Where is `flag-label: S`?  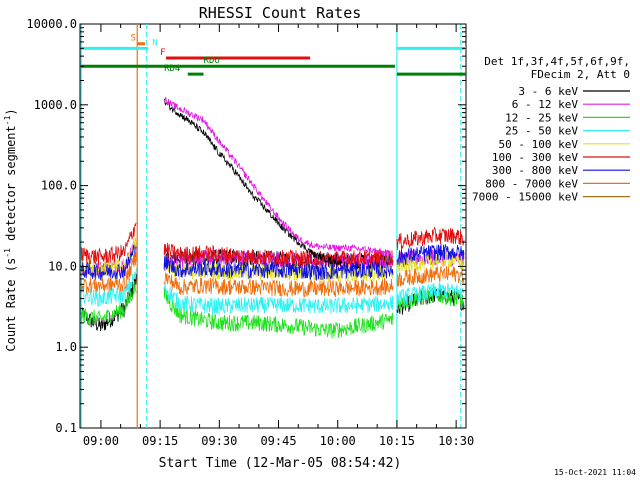
flag-label: S is located at coordinates (133, 39).